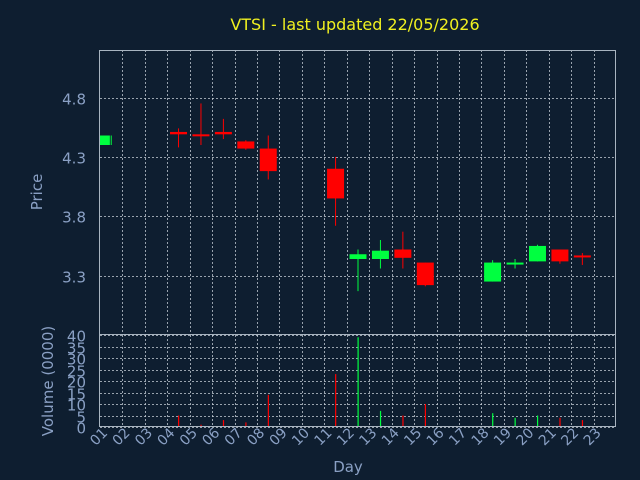 The image size is (640, 480). What do you see at coordinates (74, 218) in the screenshot?
I see `price-tick-label: 3.8` at bounding box center [74, 218].